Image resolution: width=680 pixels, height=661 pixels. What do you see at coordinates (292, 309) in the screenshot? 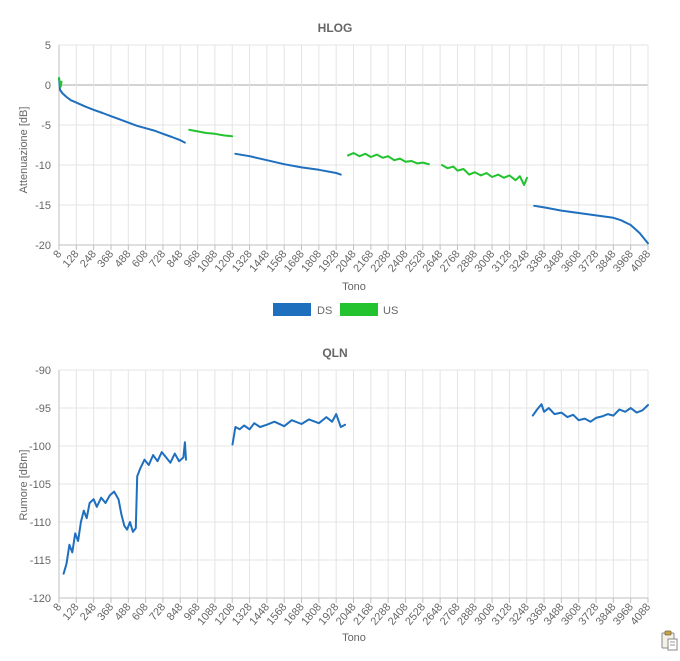
I see `legend-swatch-ds` at bounding box center [292, 309].